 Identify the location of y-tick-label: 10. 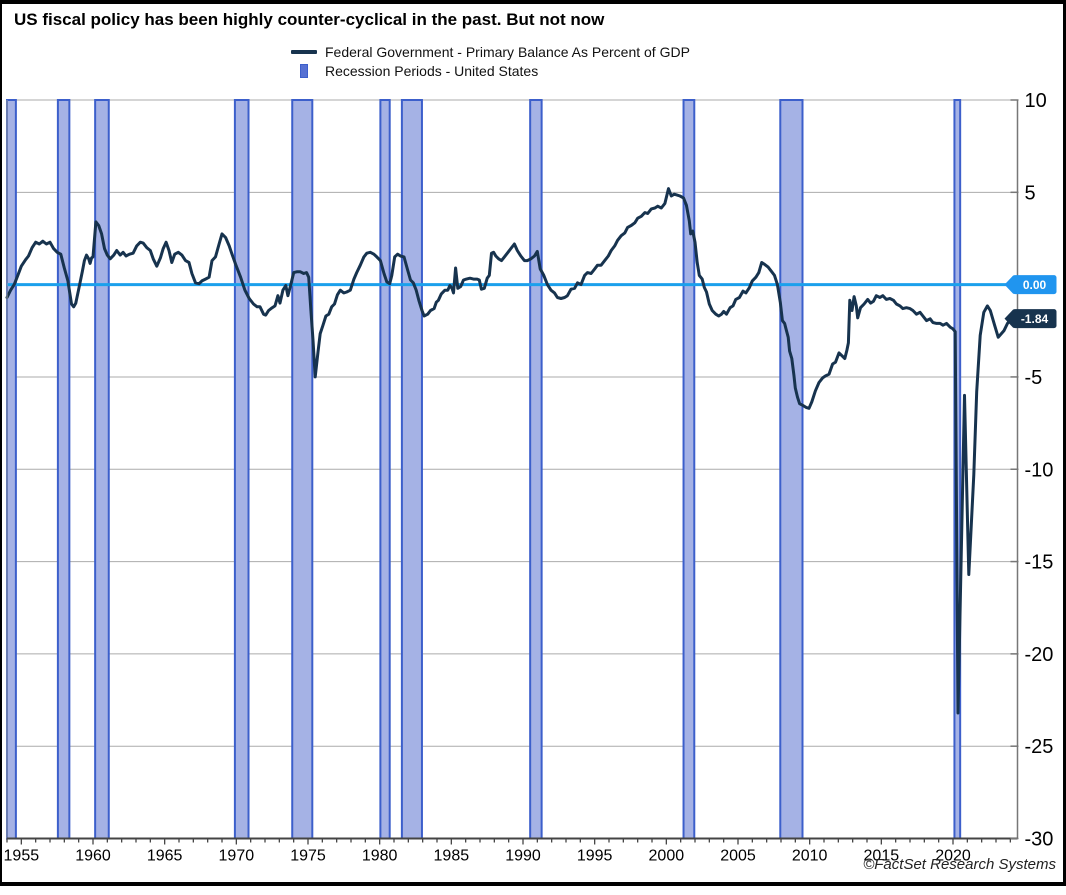
(1036, 101).